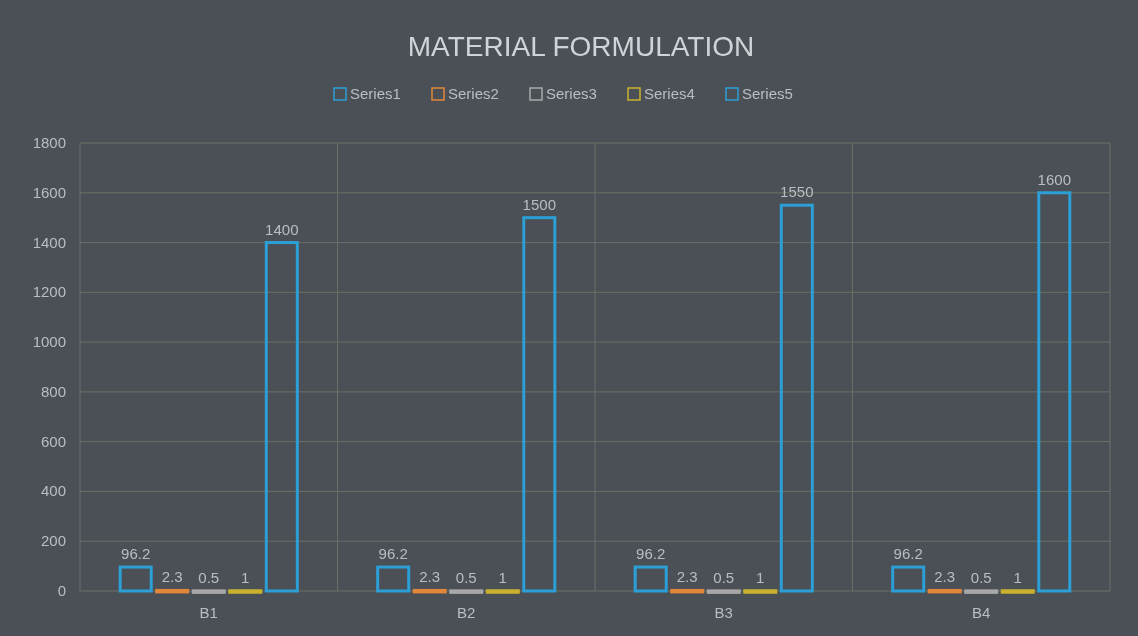  Describe the element at coordinates (282, 229) in the screenshot. I see `data-label: 1400` at that location.